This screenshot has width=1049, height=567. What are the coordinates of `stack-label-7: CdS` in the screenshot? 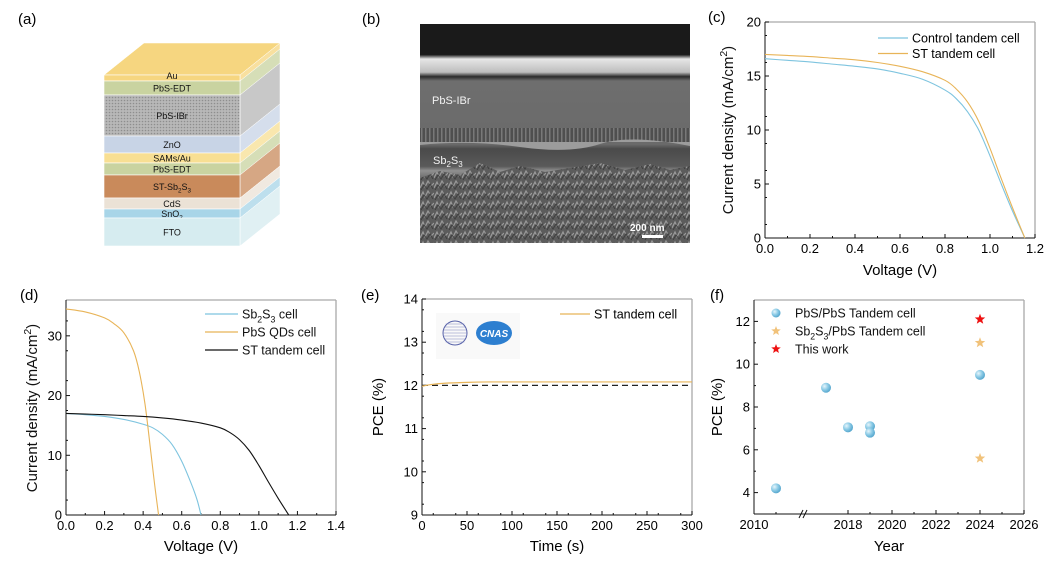 It's located at (172, 204).